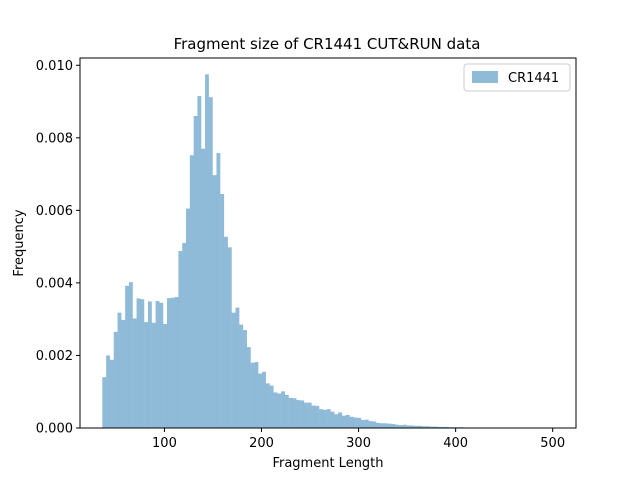 The height and width of the screenshot is (480, 640). What do you see at coordinates (54, 283) in the screenshot?
I see `y-tick-label: 0.004` at bounding box center [54, 283].